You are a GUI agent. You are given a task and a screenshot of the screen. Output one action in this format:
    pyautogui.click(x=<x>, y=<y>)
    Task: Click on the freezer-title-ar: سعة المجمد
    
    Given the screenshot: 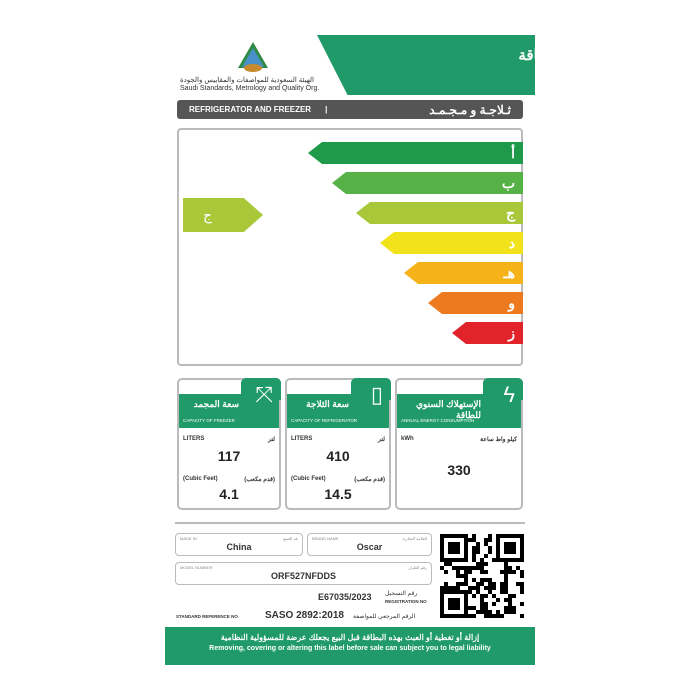 What is the action you would take?
    pyautogui.click(x=216, y=404)
    